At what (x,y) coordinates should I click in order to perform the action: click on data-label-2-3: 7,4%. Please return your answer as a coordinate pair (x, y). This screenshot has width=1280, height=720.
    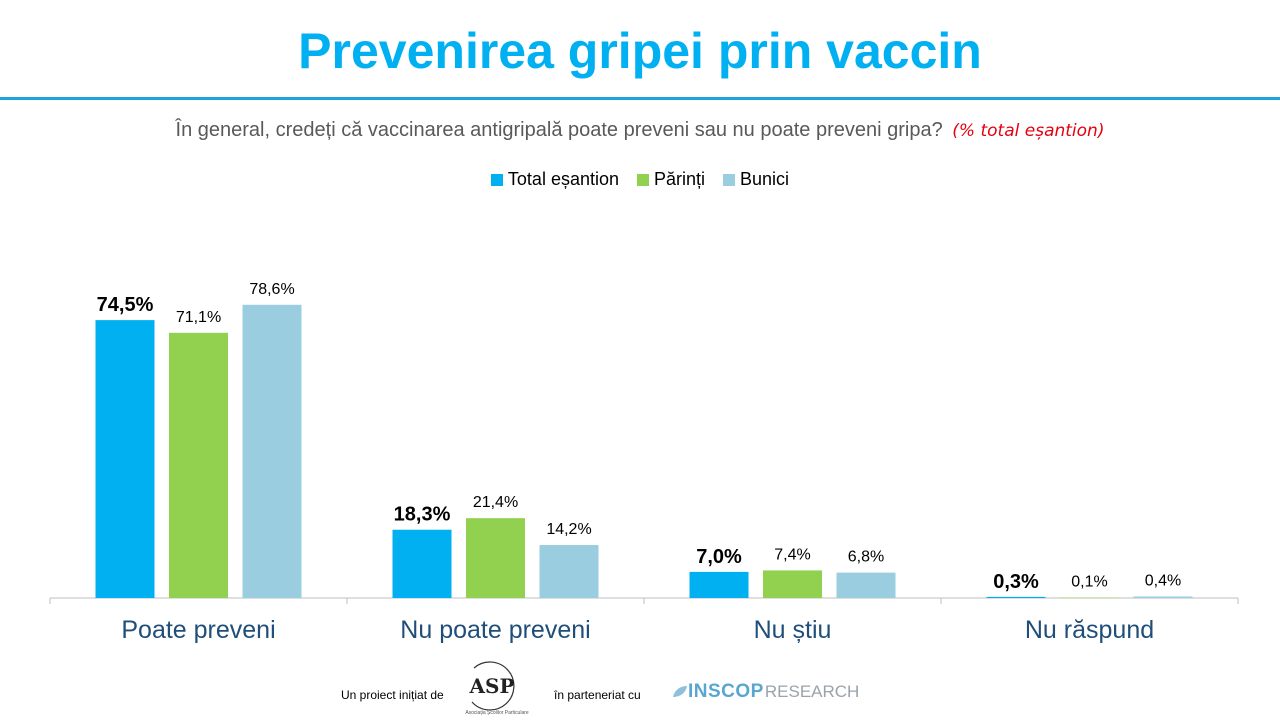
    Looking at the image, I should click on (792, 554).